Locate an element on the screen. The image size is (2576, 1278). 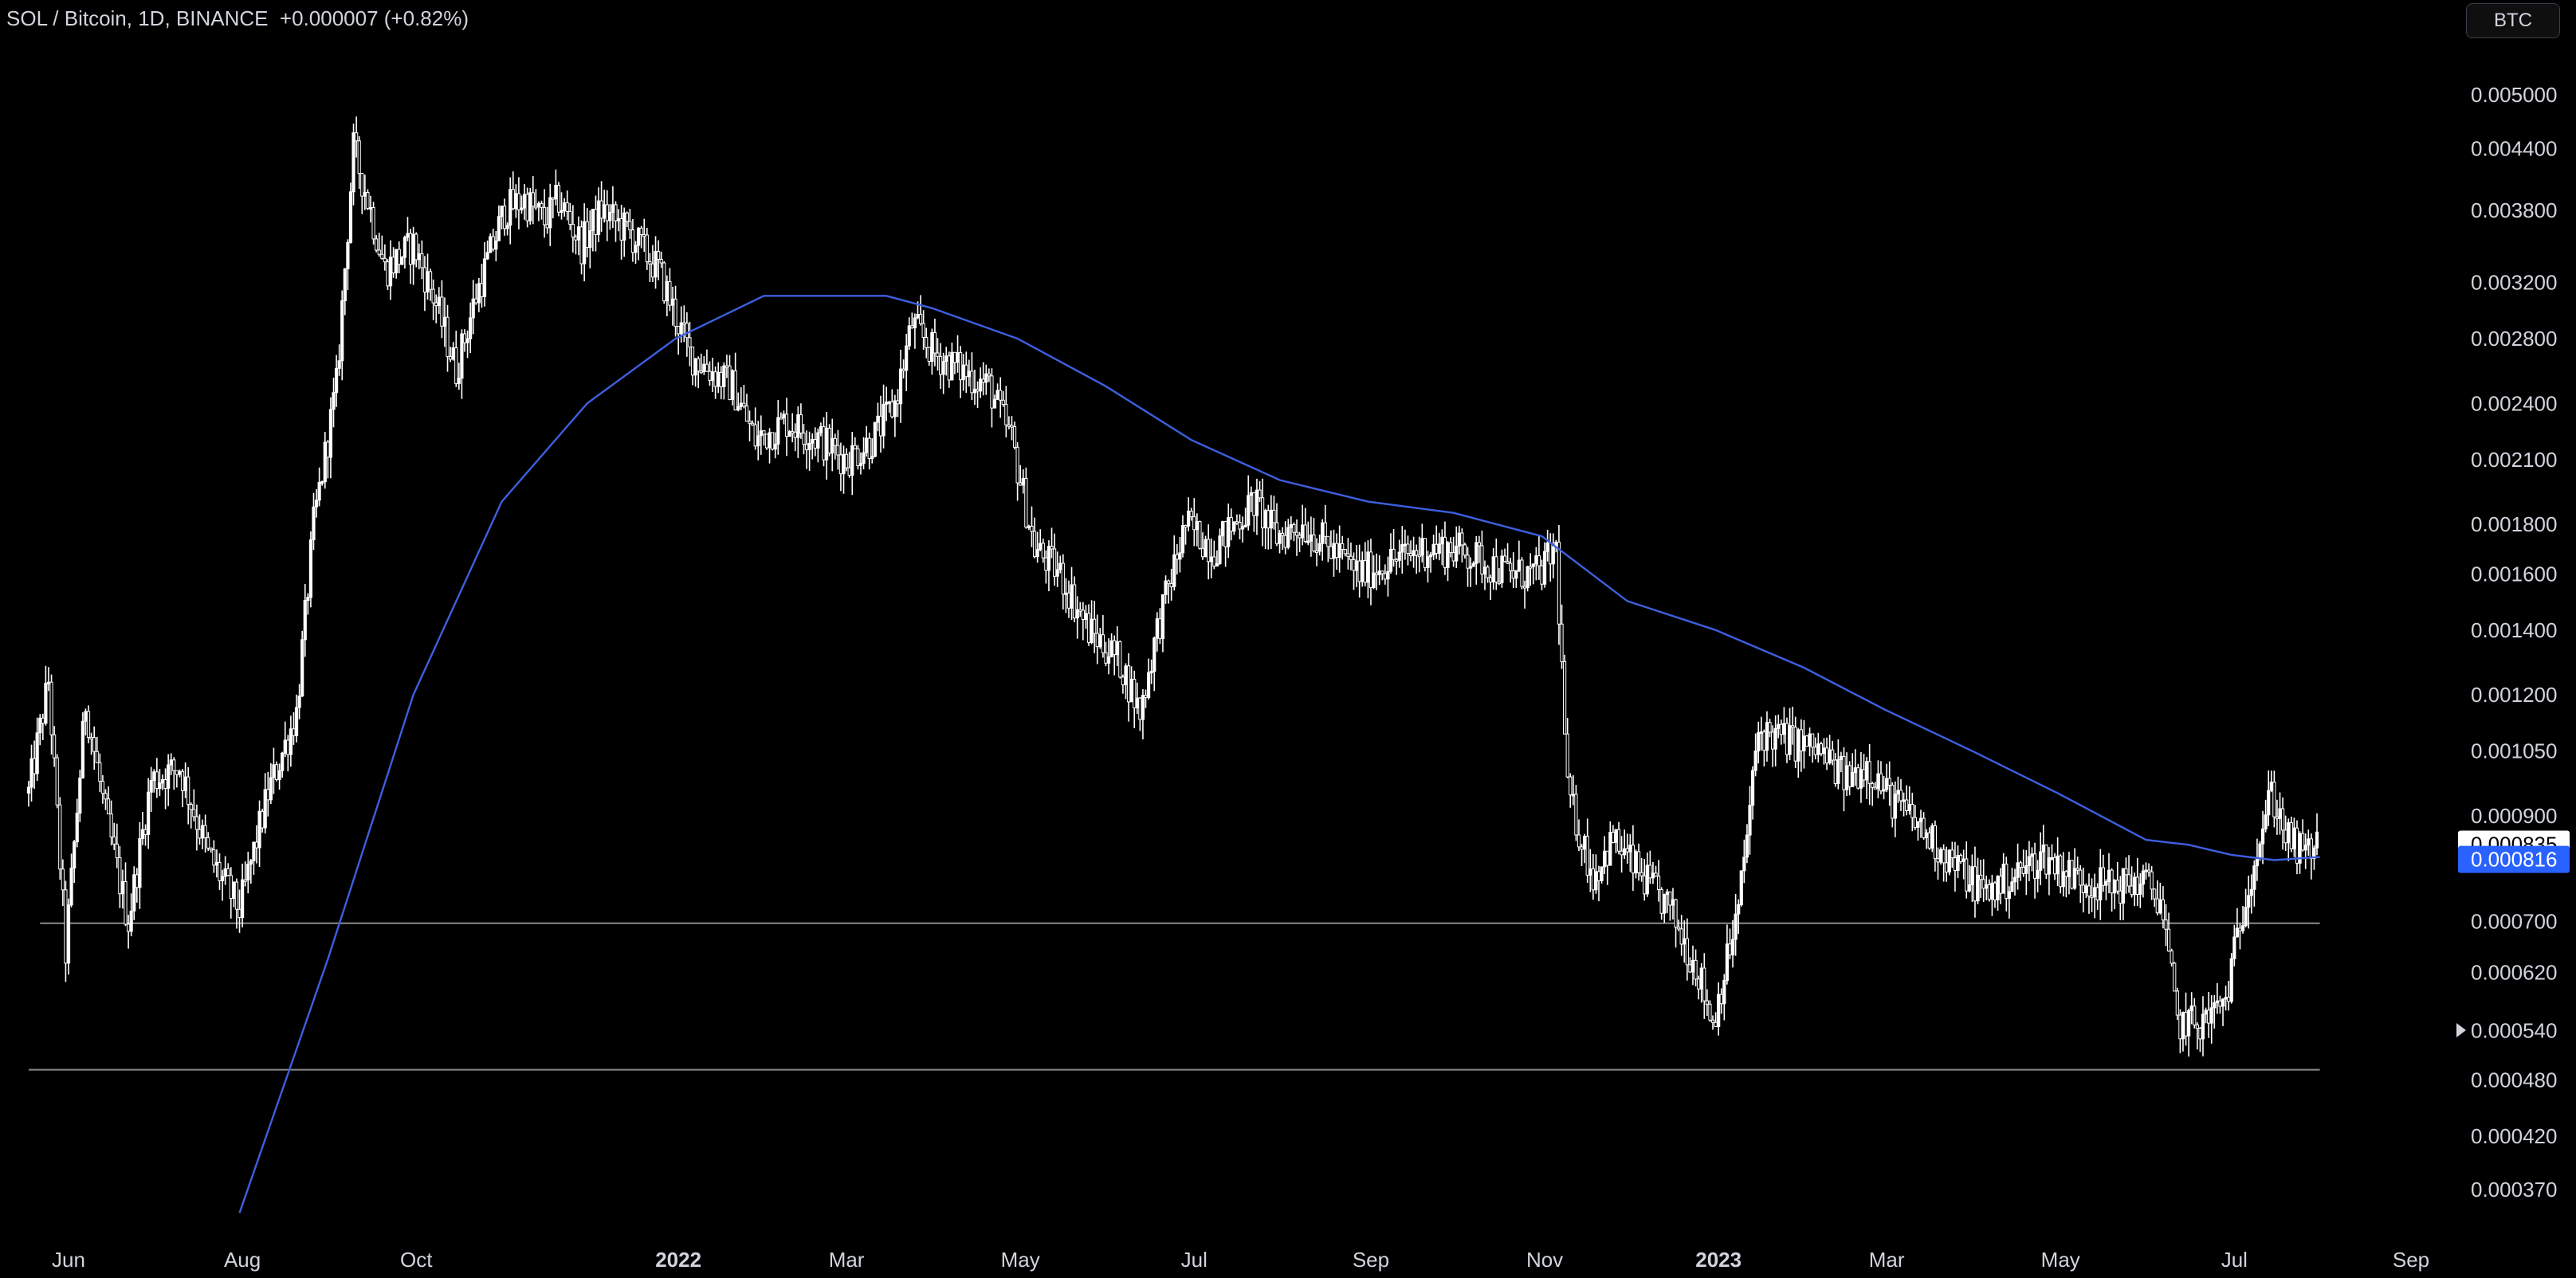
currency-button: BTC is located at coordinates (2513, 20).